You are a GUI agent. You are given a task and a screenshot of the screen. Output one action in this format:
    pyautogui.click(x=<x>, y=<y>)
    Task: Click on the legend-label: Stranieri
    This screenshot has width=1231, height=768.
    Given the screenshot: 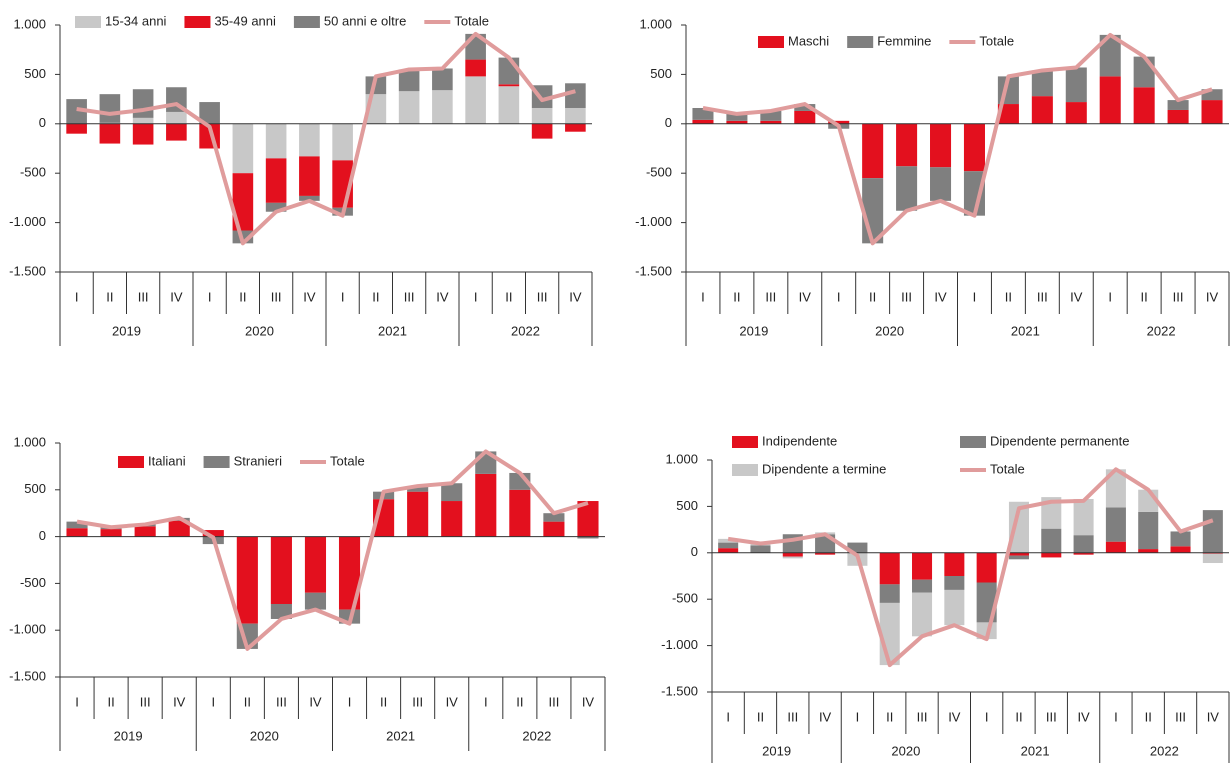 What is the action you would take?
    pyautogui.click(x=258, y=460)
    